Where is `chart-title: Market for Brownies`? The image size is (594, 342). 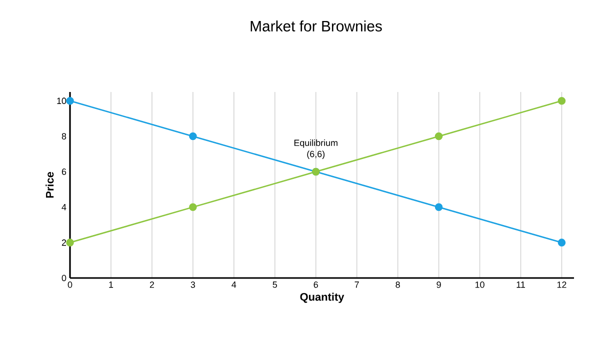 chart-title: Market for Brownies is located at coordinates (316, 26).